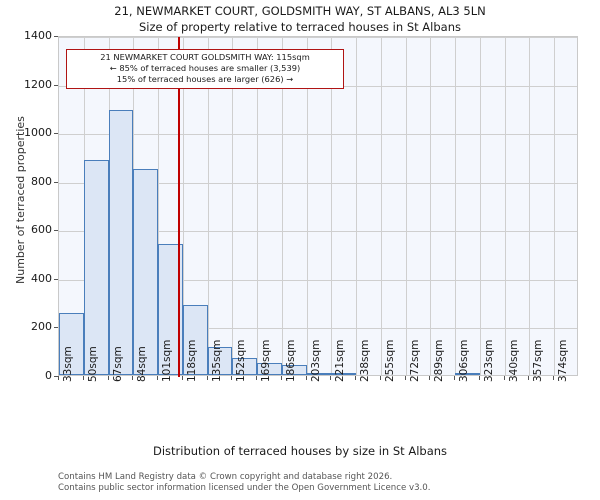 This screenshot has height=500, width=600. I want to click on x-axis-tick-label: 238sqm, so click(365, 360).